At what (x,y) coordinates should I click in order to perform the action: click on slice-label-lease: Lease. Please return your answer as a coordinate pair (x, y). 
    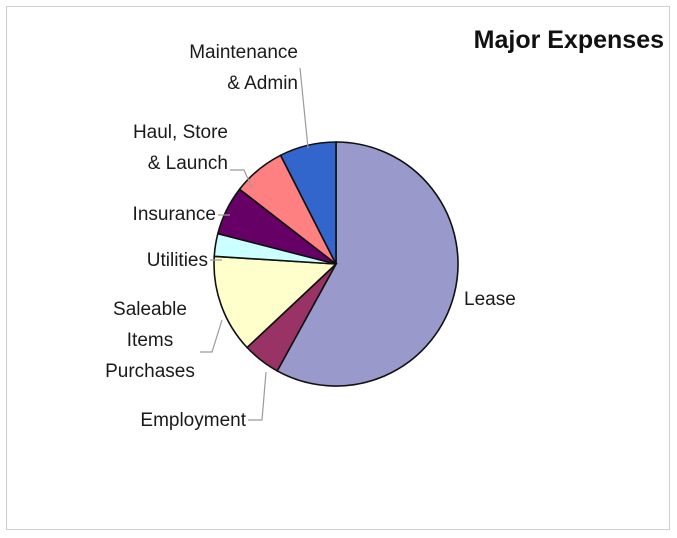
    Looking at the image, I should click on (490, 299).